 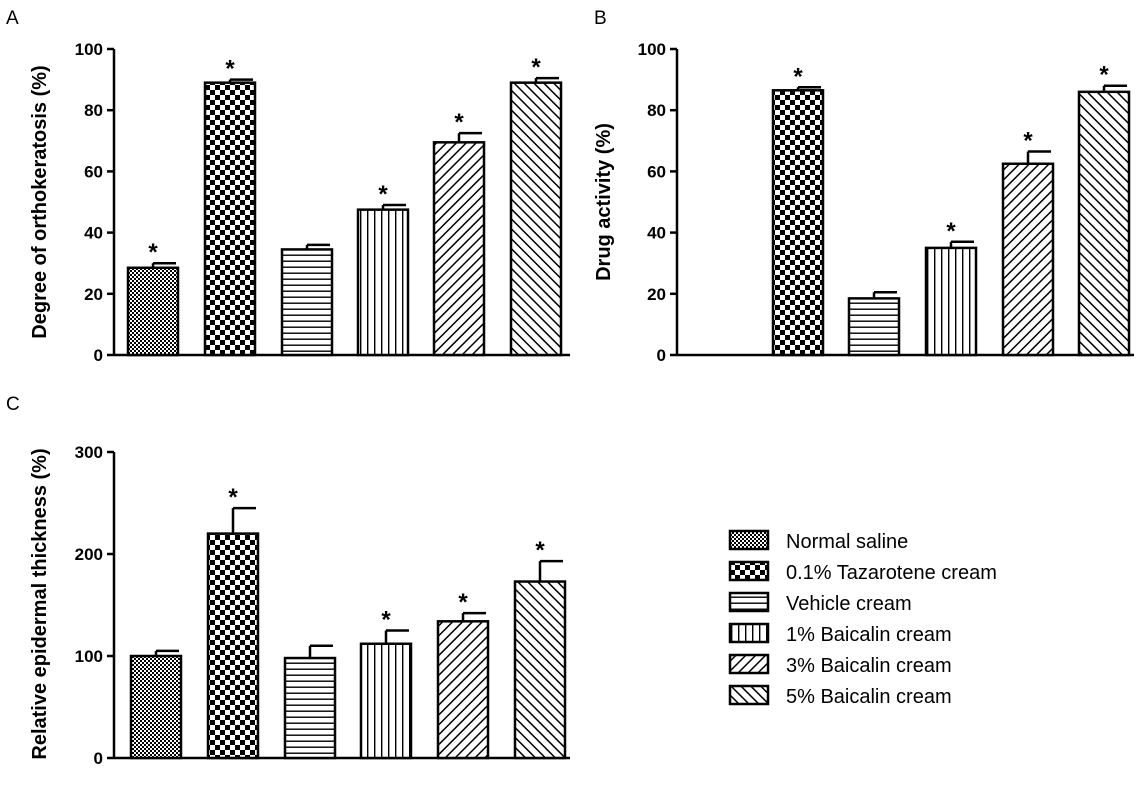 I want to click on legend-swatch-normal-saline, so click(x=749, y=540).